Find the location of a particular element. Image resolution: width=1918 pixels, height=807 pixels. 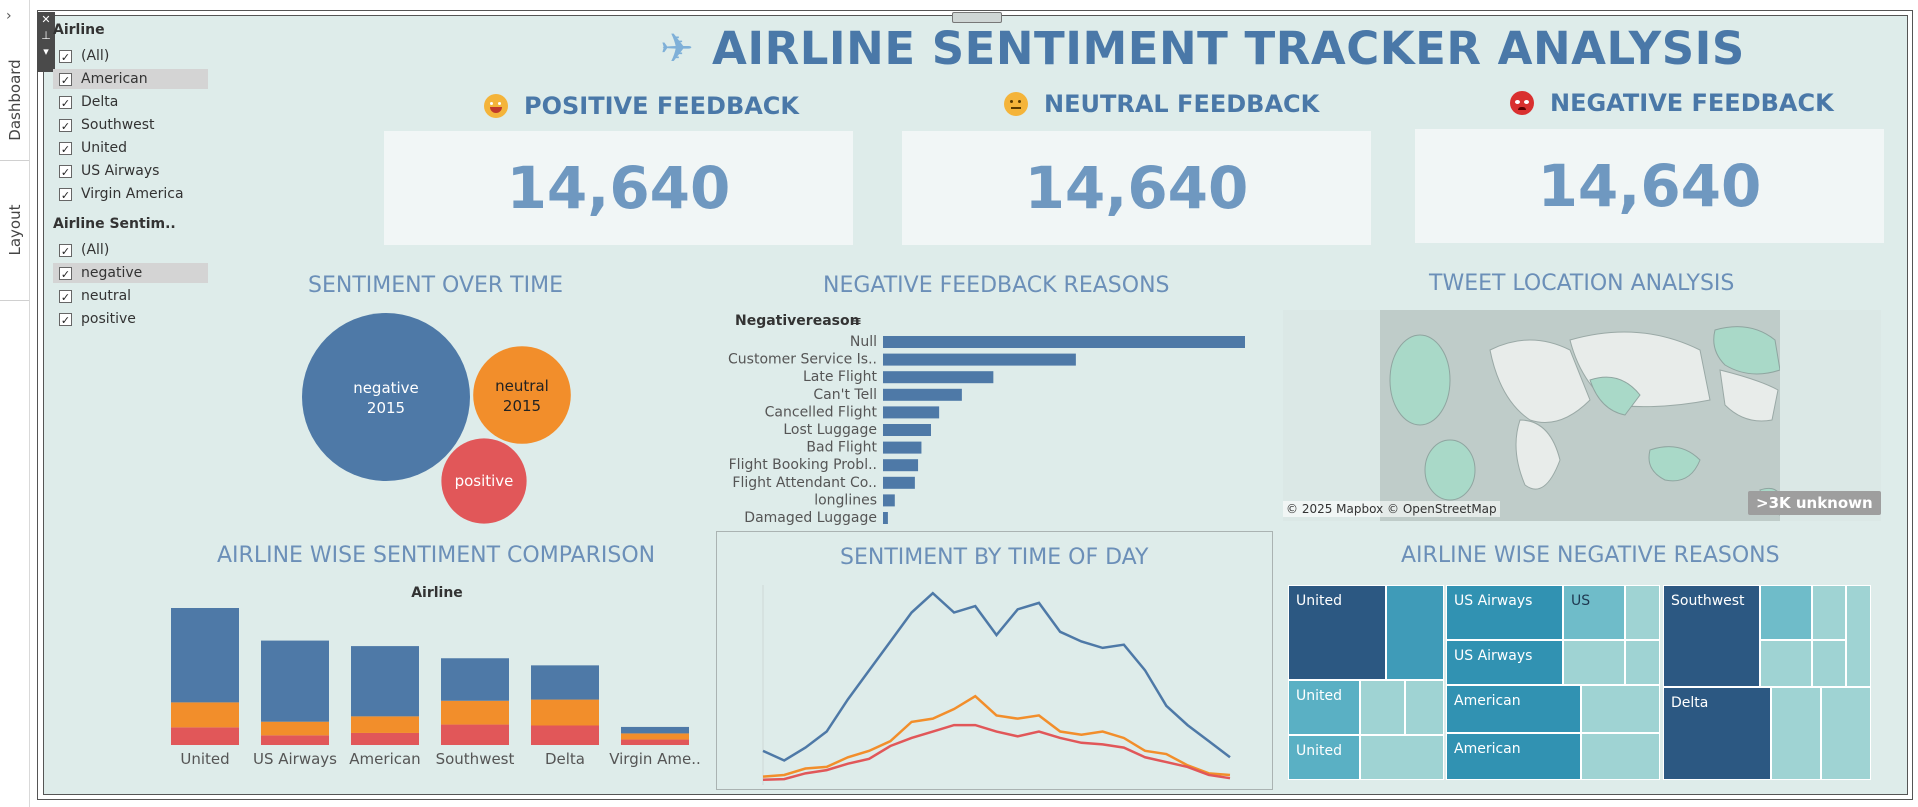

bubble-label: positive is located at coordinates (484, 481).